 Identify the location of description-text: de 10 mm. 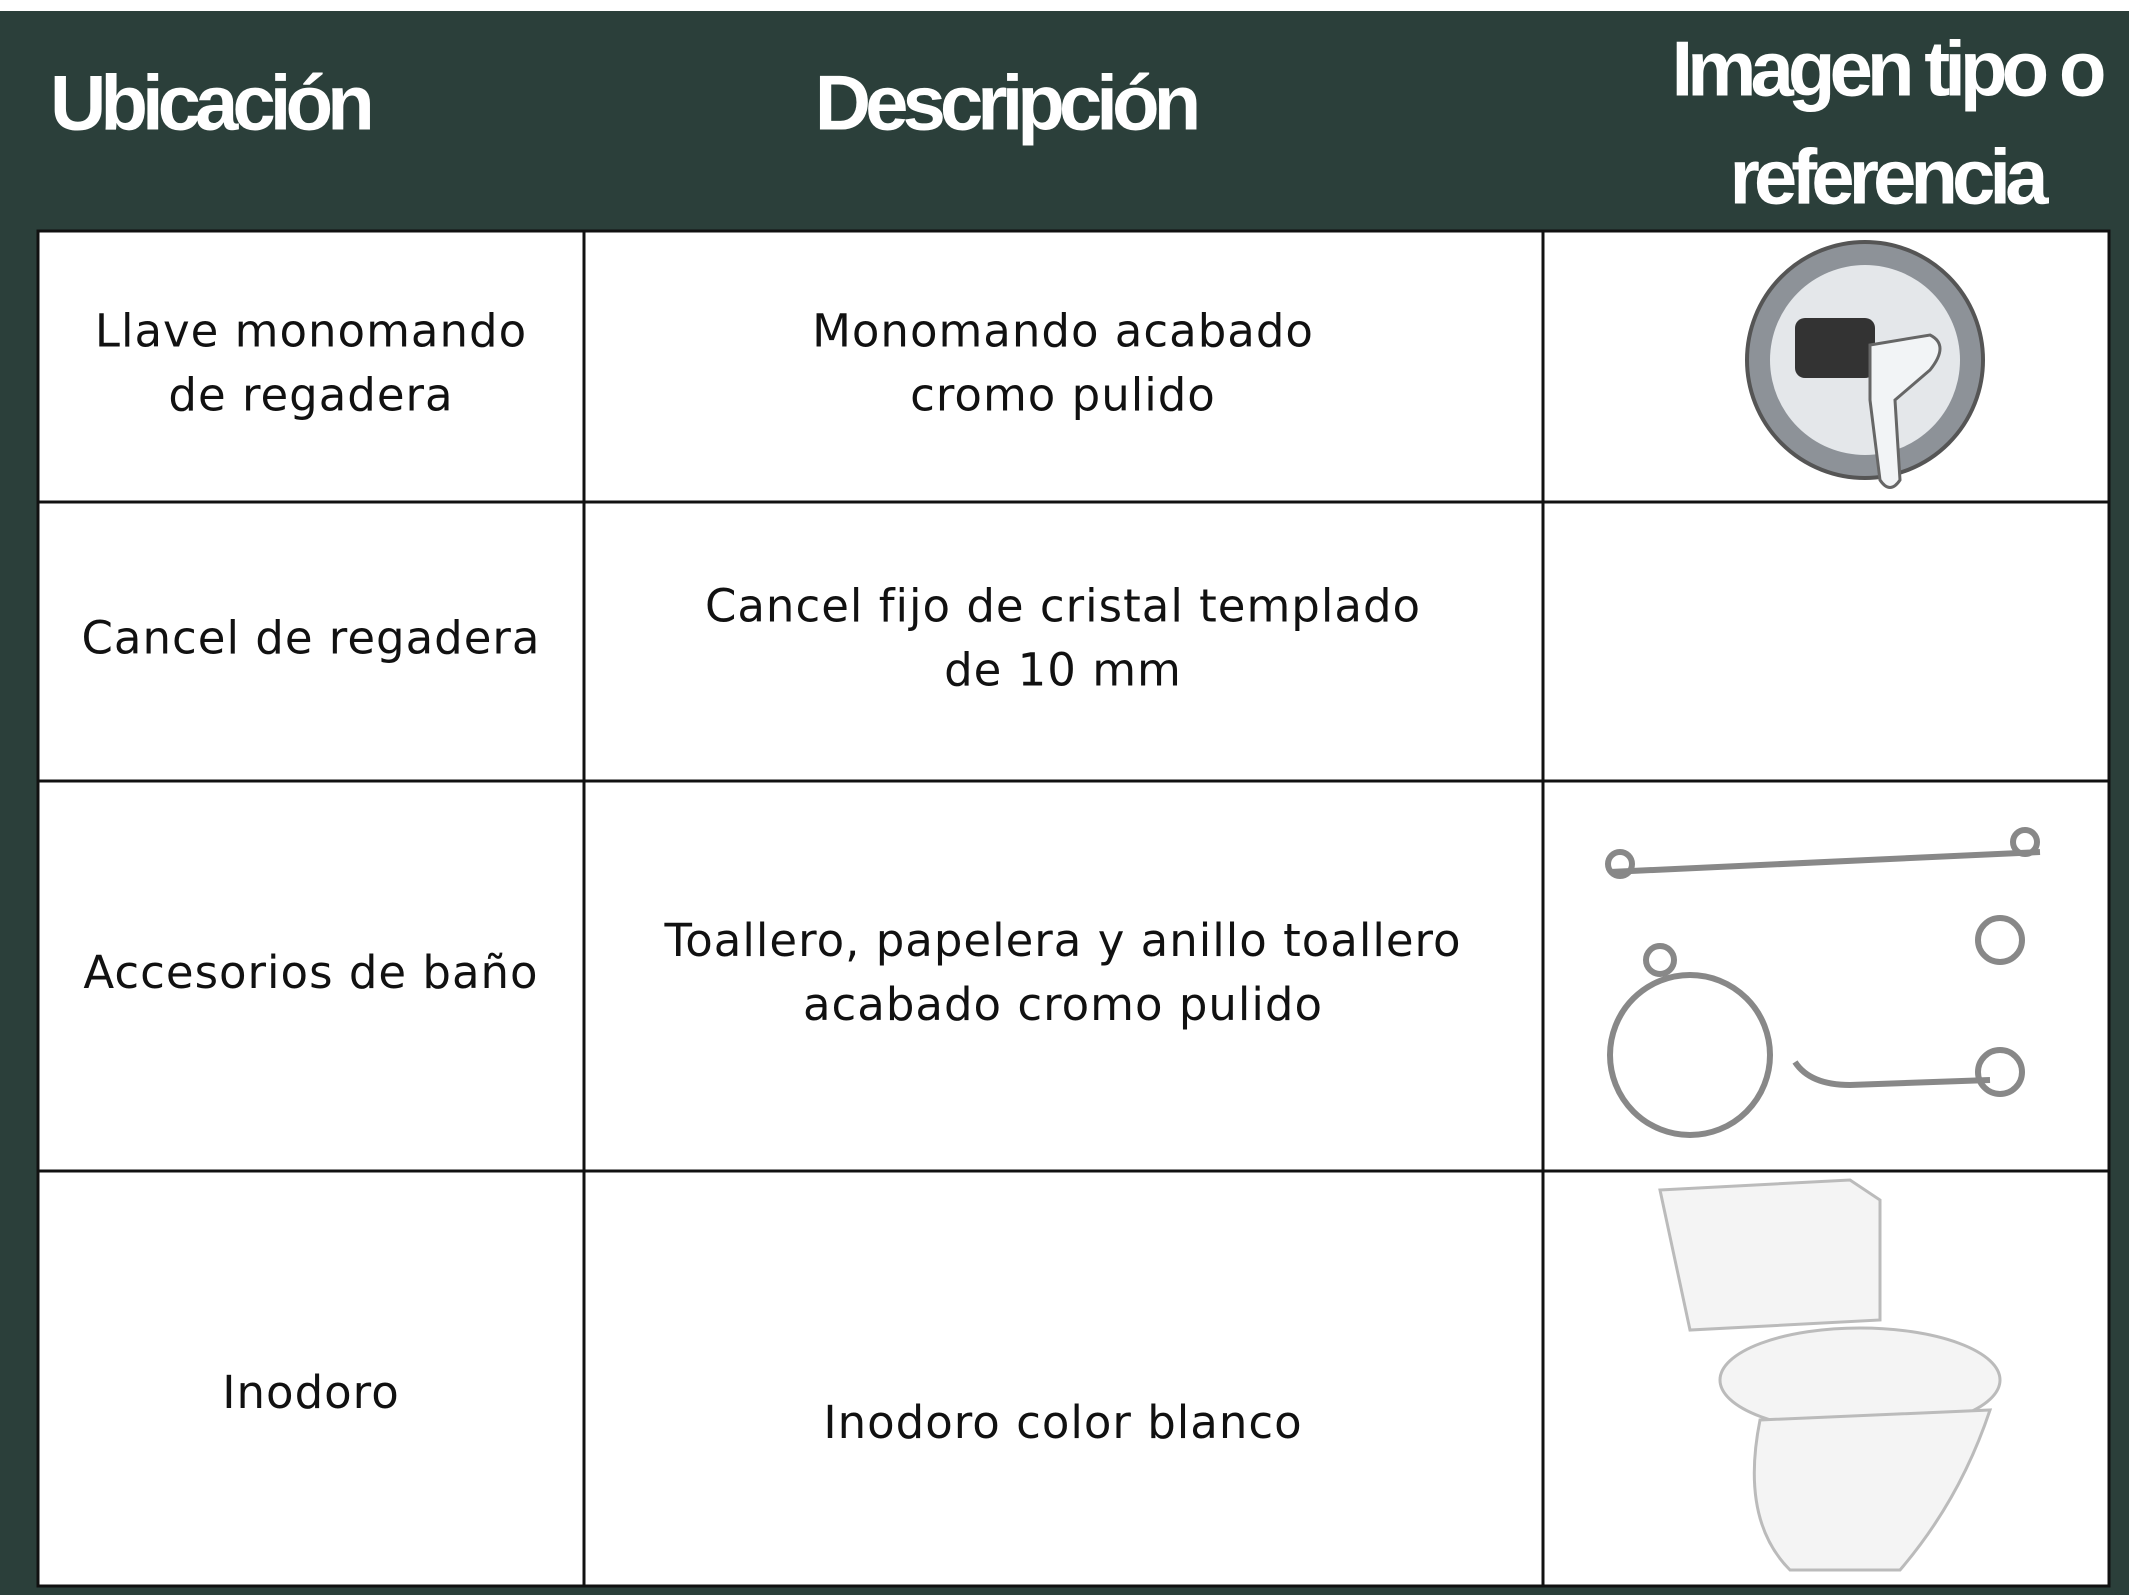
(1063, 670).